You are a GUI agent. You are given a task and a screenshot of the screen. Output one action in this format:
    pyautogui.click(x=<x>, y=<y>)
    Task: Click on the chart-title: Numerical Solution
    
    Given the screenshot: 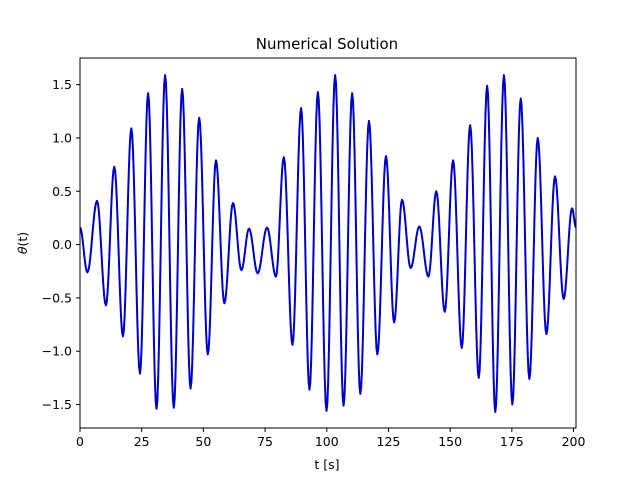 What is the action you would take?
    pyautogui.click(x=327, y=44)
    